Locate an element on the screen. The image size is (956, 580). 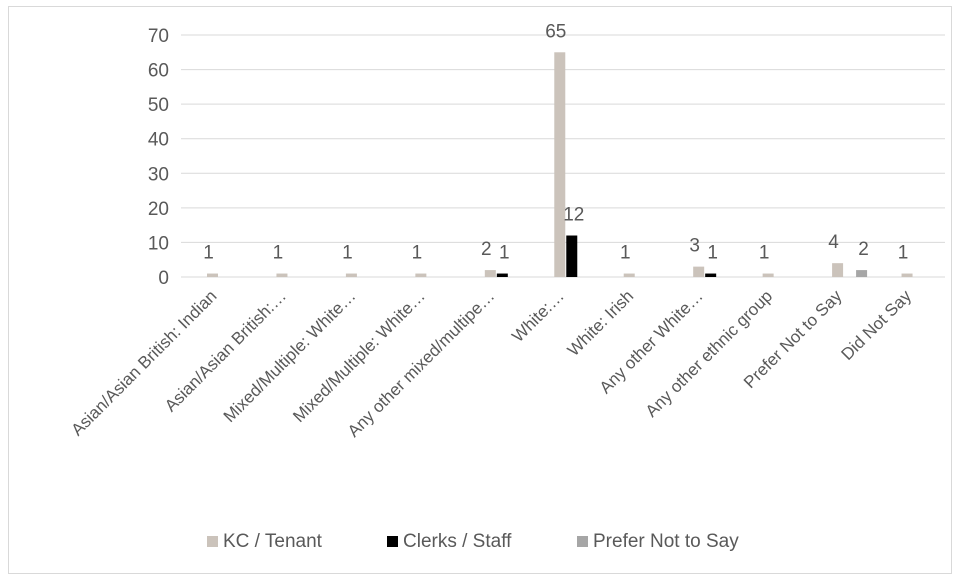
y-axis-ticks: 0 10 20 30 40 50 60 70 is located at coordinates (158, 157).